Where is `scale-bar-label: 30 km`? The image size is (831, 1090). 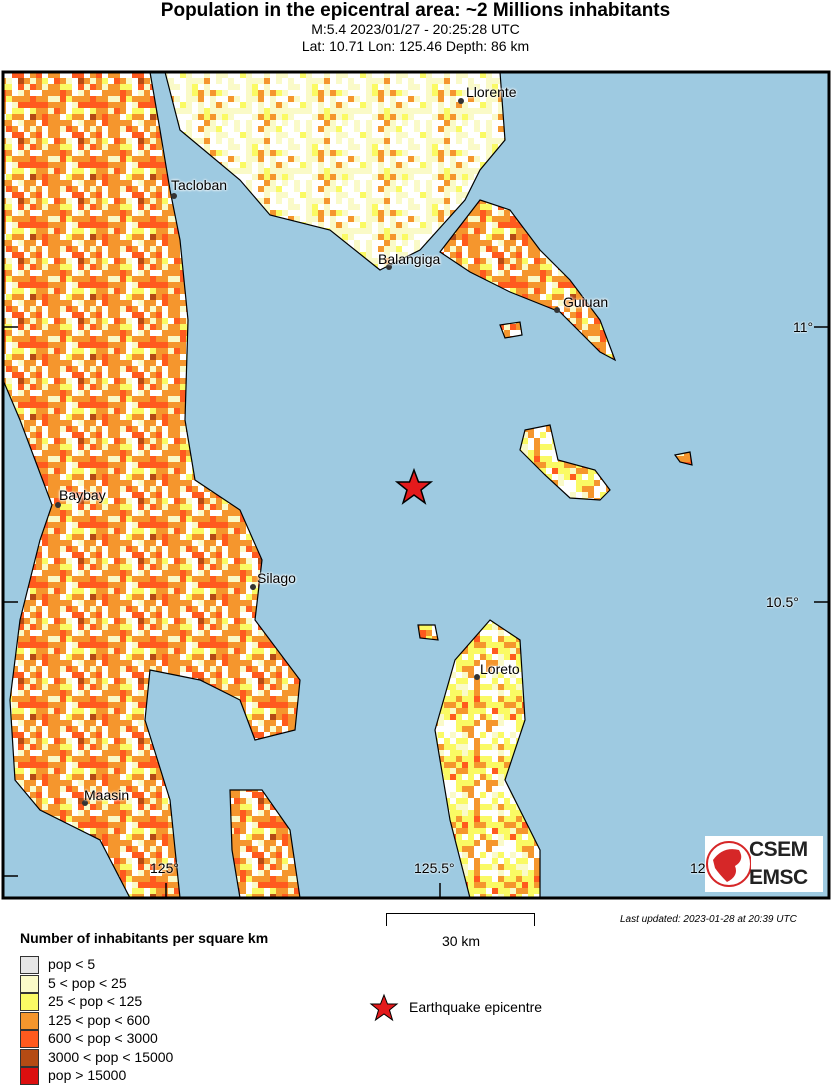 scale-bar-label: 30 km is located at coordinates (461, 941).